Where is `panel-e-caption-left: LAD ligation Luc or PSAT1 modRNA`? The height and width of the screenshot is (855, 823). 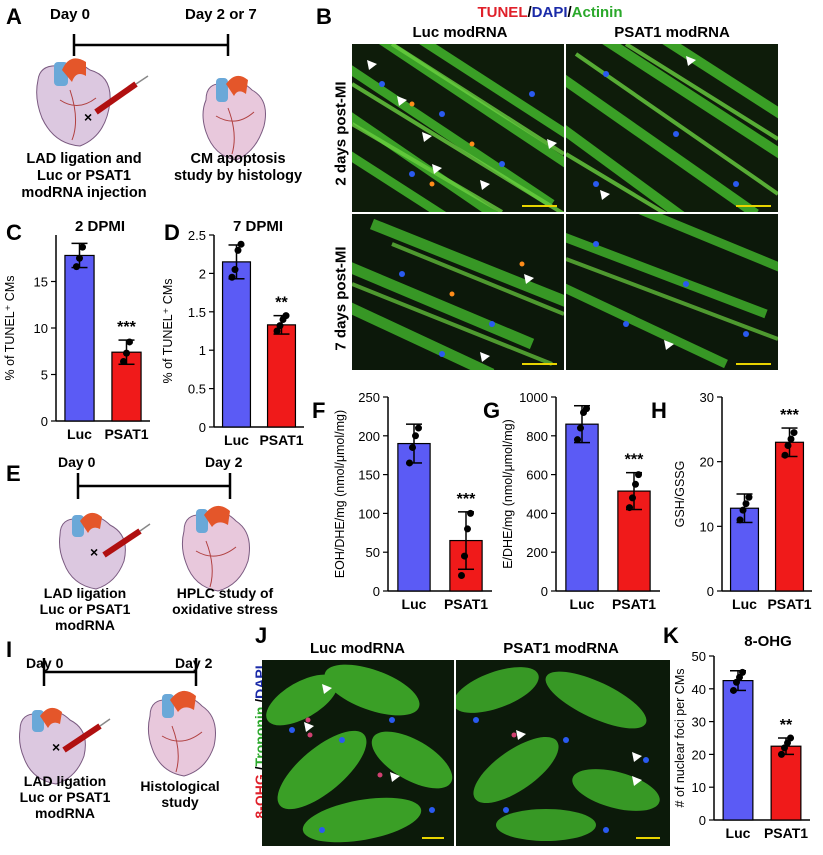 panel-e-caption-left: LAD ligation Luc or PSAT1 modRNA is located at coordinates (85, 609).